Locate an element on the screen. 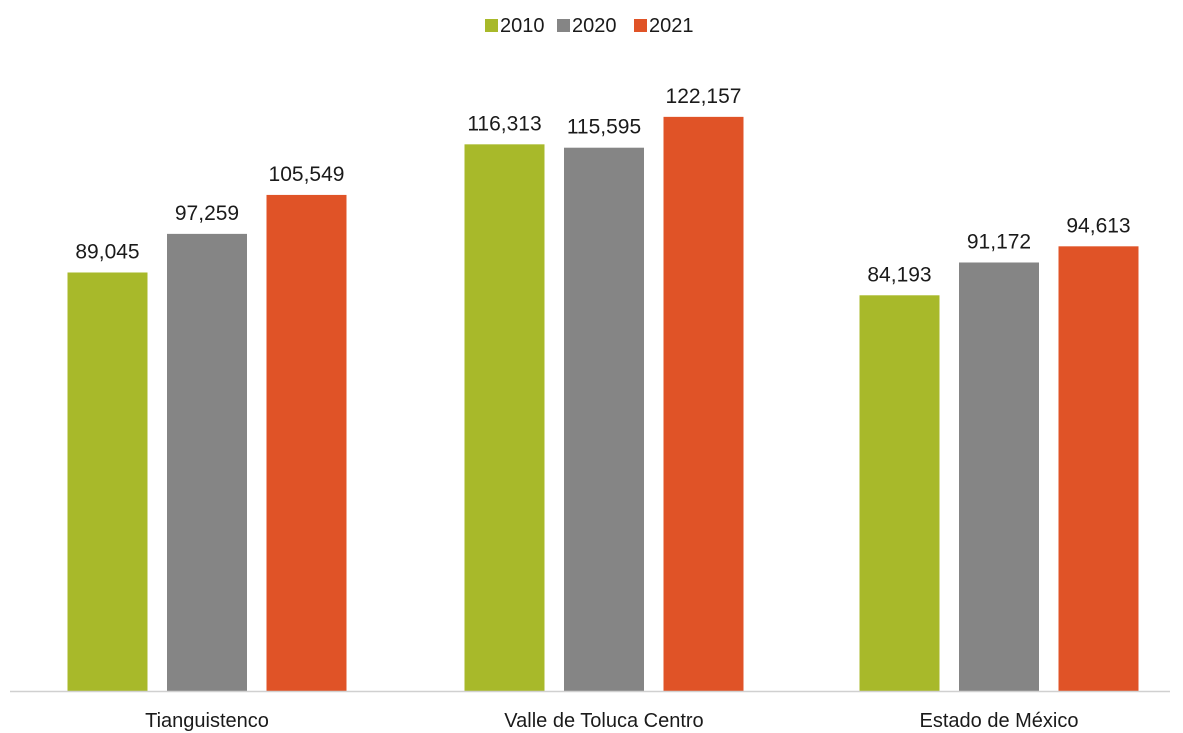 Image resolution: width=1183 pixels, height=733 pixels. legend-label-2021: 2021 is located at coordinates (671, 26).